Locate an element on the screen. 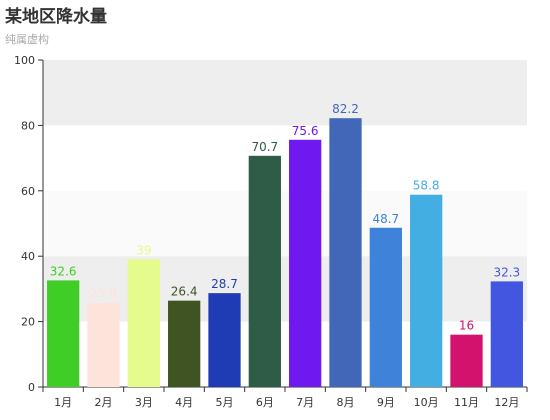 The height and width of the screenshot is (420, 550). x-tick-label: 7月 is located at coordinates (305, 402).